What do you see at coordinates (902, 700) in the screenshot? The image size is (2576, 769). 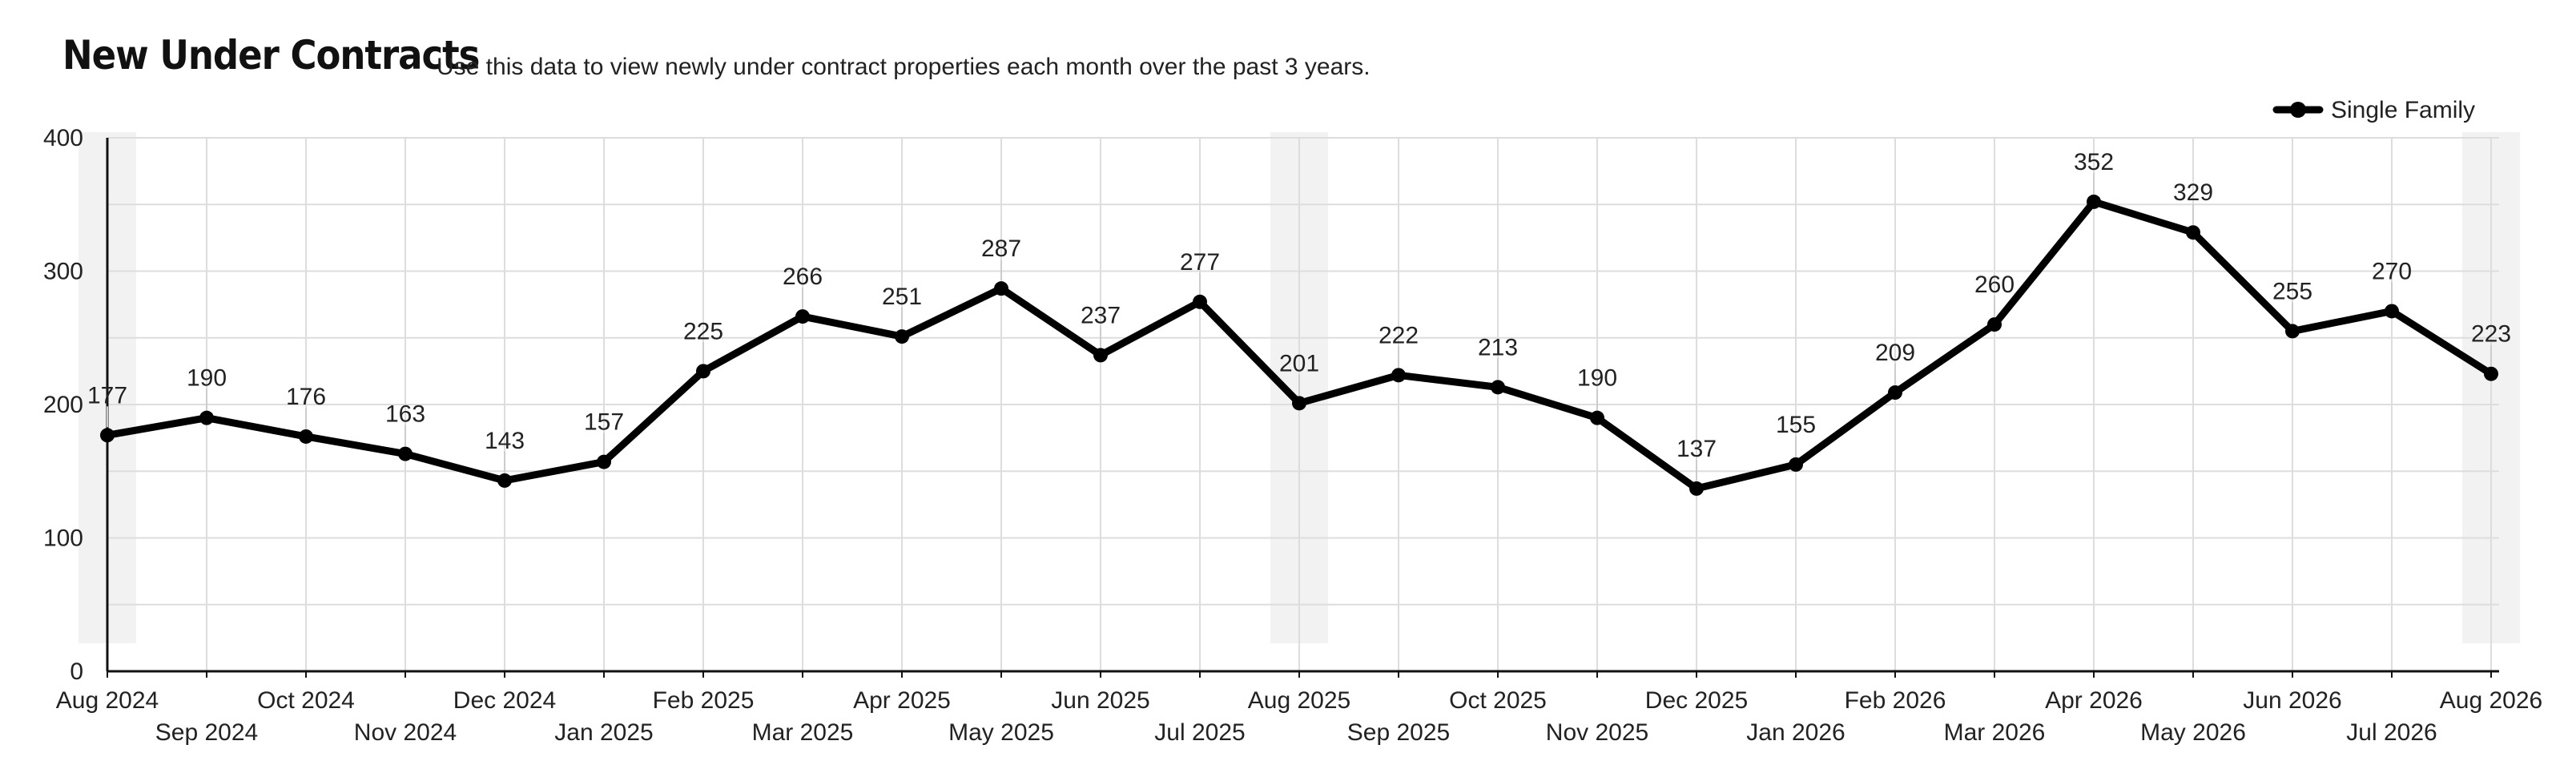 I see `x-tick-label: Apr 2025` at bounding box center [902, 700].